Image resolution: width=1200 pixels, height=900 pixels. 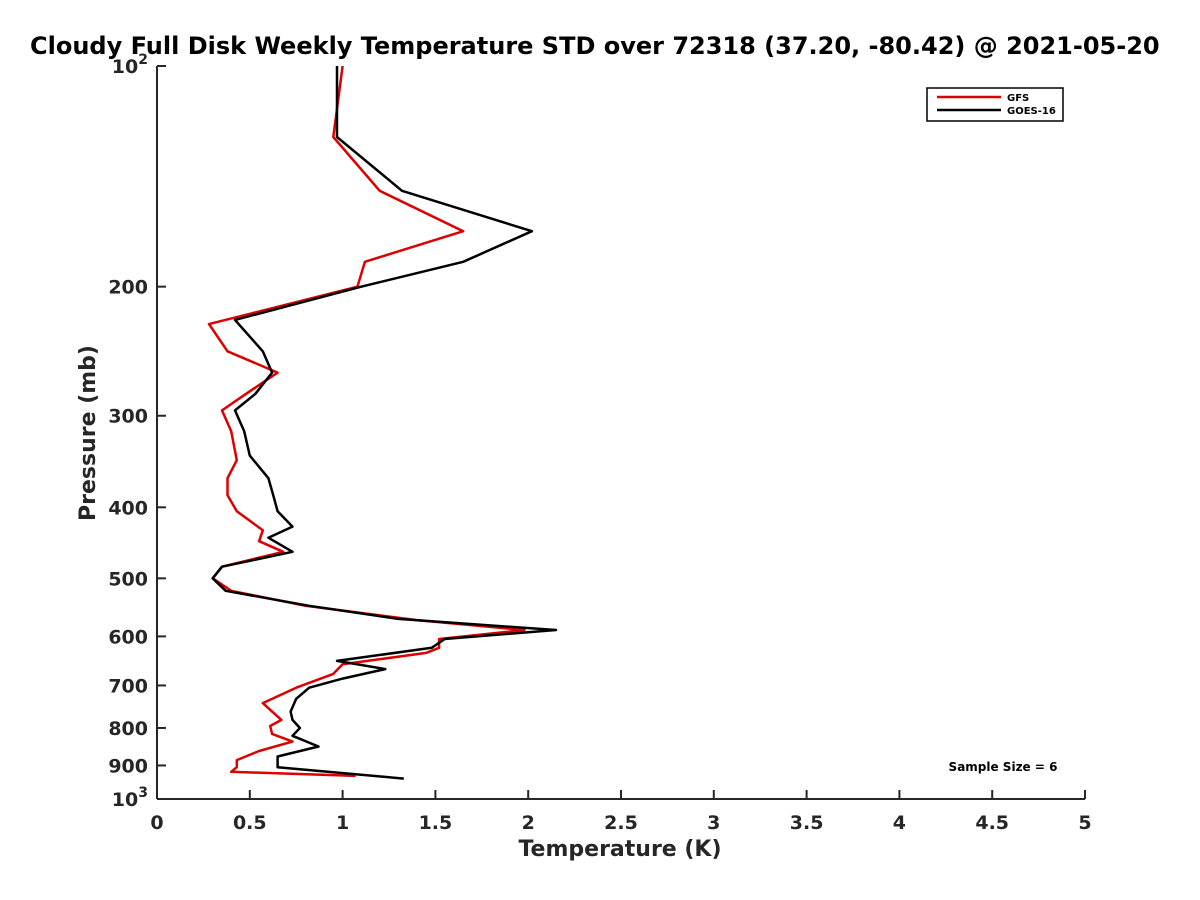 What do you see at coordinates (621, 823) in the screenshot?
I see `x-tick-label: 2.5` at bounding box center [621, 823].